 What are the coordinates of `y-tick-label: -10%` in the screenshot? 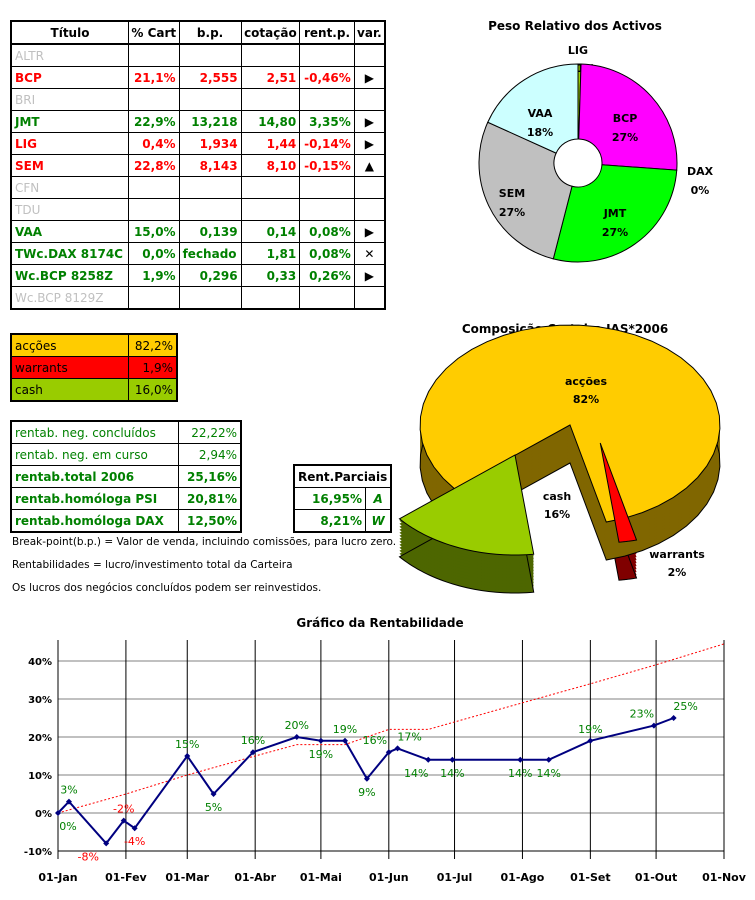 It's located at (38, 852).